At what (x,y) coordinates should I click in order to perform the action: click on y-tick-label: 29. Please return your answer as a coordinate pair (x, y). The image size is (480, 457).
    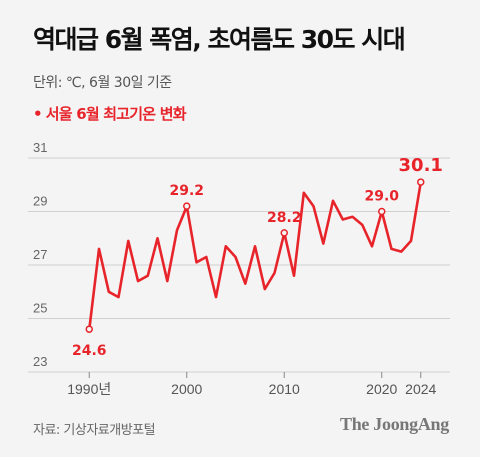
    Looking at the image, I should click on (40, 201).